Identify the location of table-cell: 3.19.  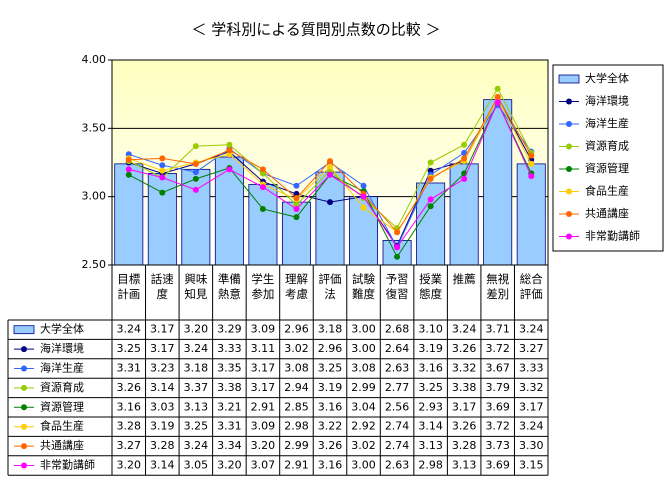
(430, 348).